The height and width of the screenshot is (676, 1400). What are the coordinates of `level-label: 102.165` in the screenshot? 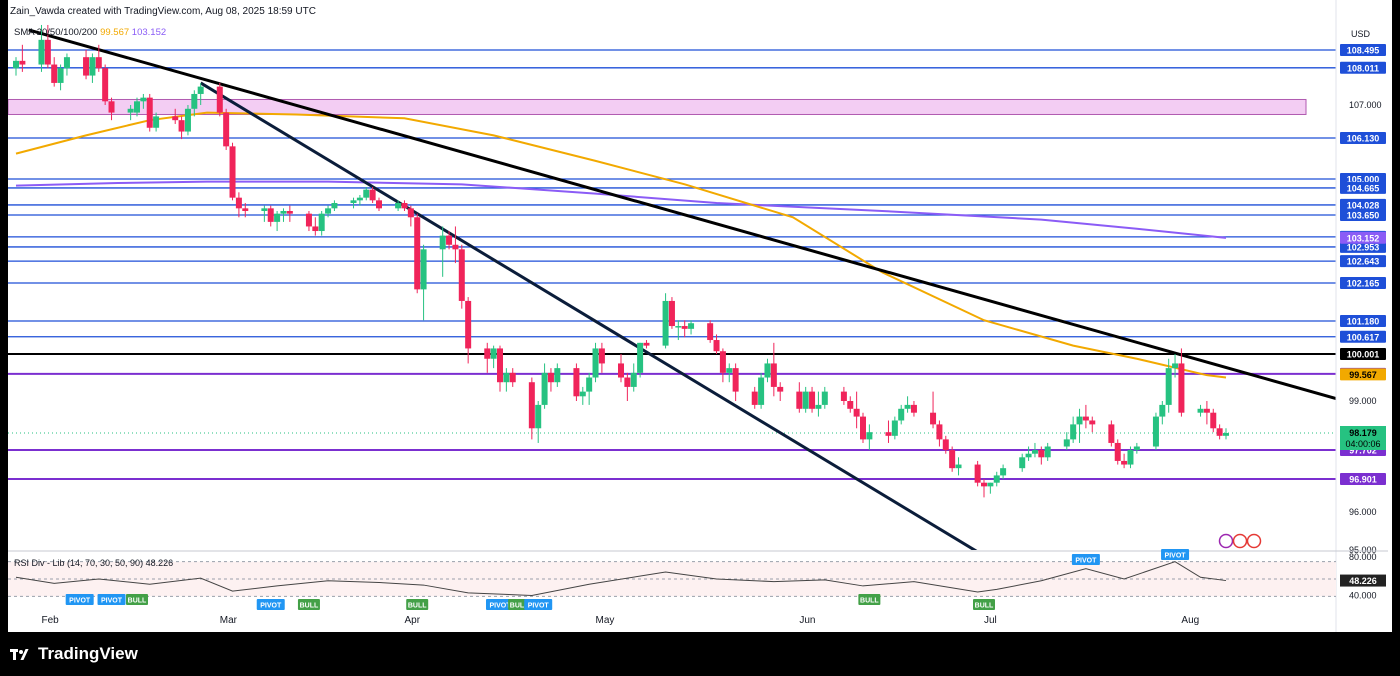 It's located at (1363, 284).